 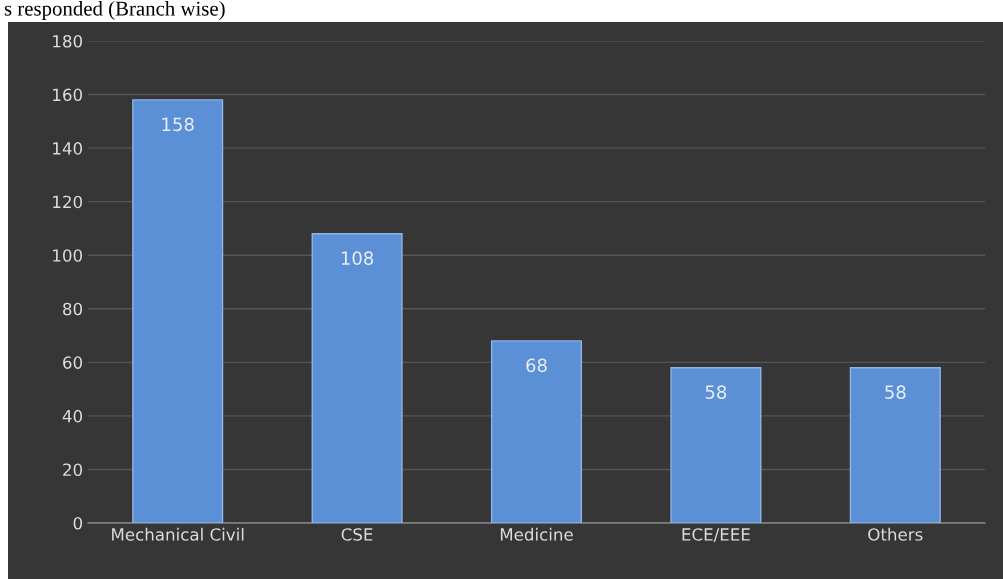 I want to click on chart-title: s responded (Branch wise), so click(x=114, y=10).